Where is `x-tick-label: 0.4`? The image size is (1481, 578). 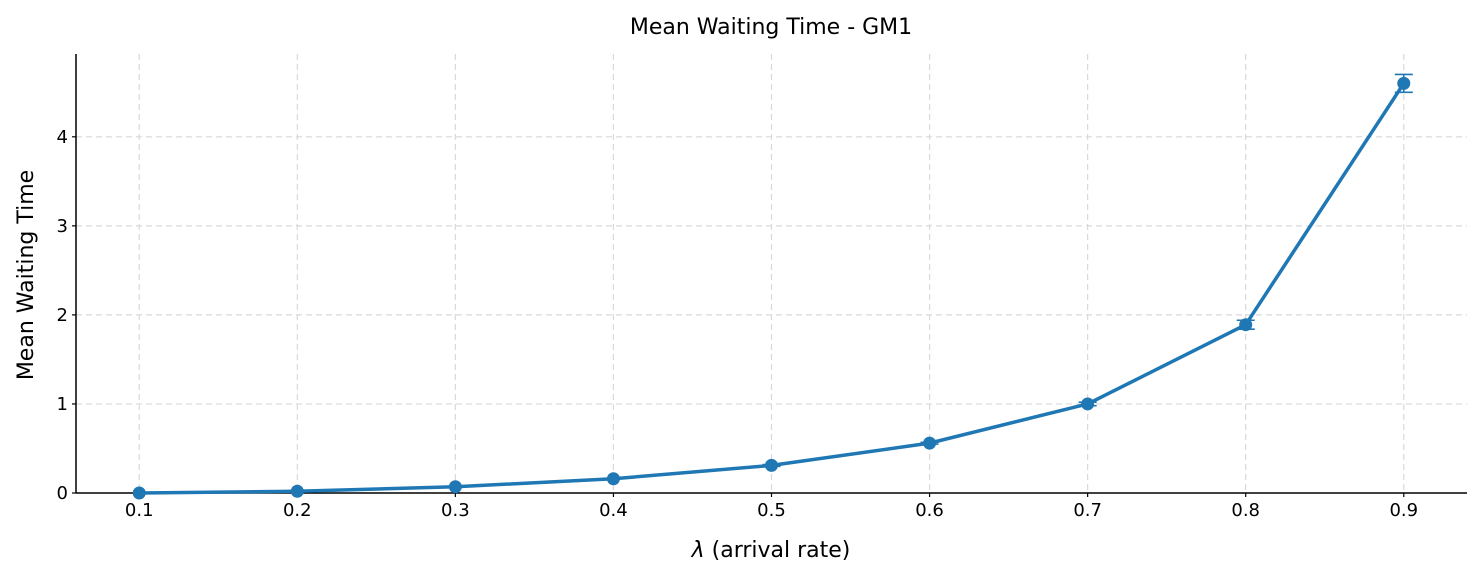
x-tick-label: 0.4 is located at coordinates (613, 510).